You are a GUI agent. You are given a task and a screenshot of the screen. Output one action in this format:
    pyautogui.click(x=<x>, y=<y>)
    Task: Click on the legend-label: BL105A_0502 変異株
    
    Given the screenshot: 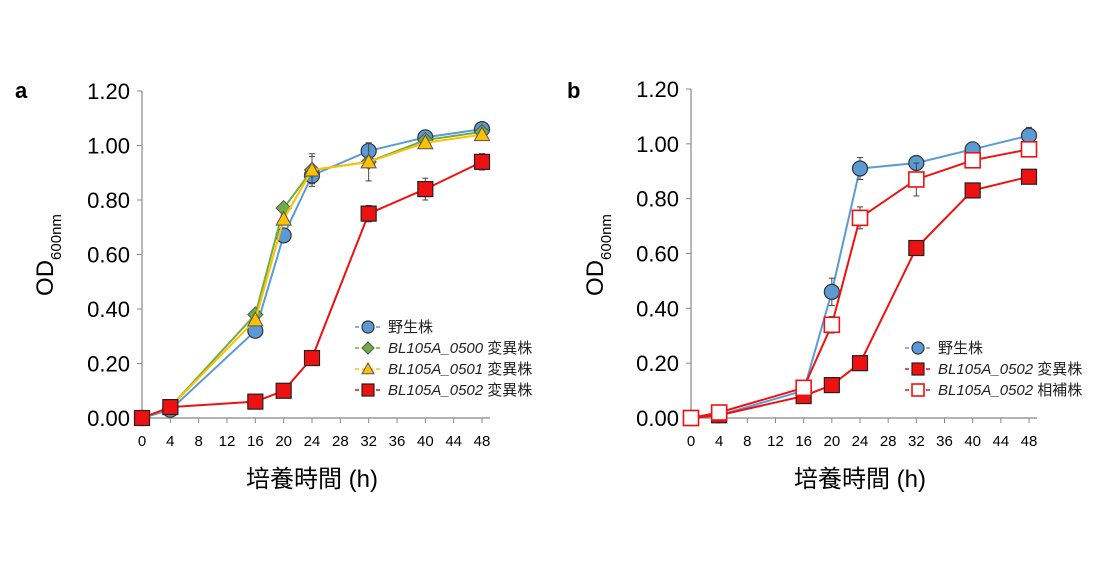 What is the action you would take?
    pyautogui.click(x=1010, y=369)
    